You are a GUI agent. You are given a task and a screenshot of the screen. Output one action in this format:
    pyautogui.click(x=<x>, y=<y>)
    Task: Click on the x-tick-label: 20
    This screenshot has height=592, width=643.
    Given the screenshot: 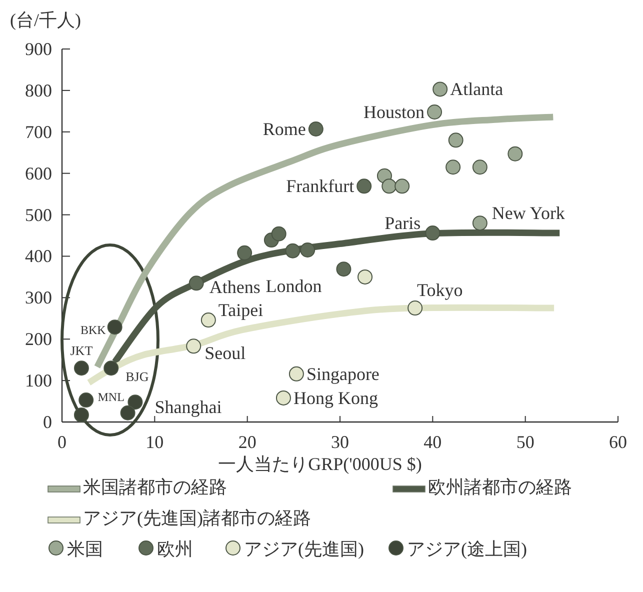 What is the action you would take?
    pyautogui.click(x=247, y=442)
    